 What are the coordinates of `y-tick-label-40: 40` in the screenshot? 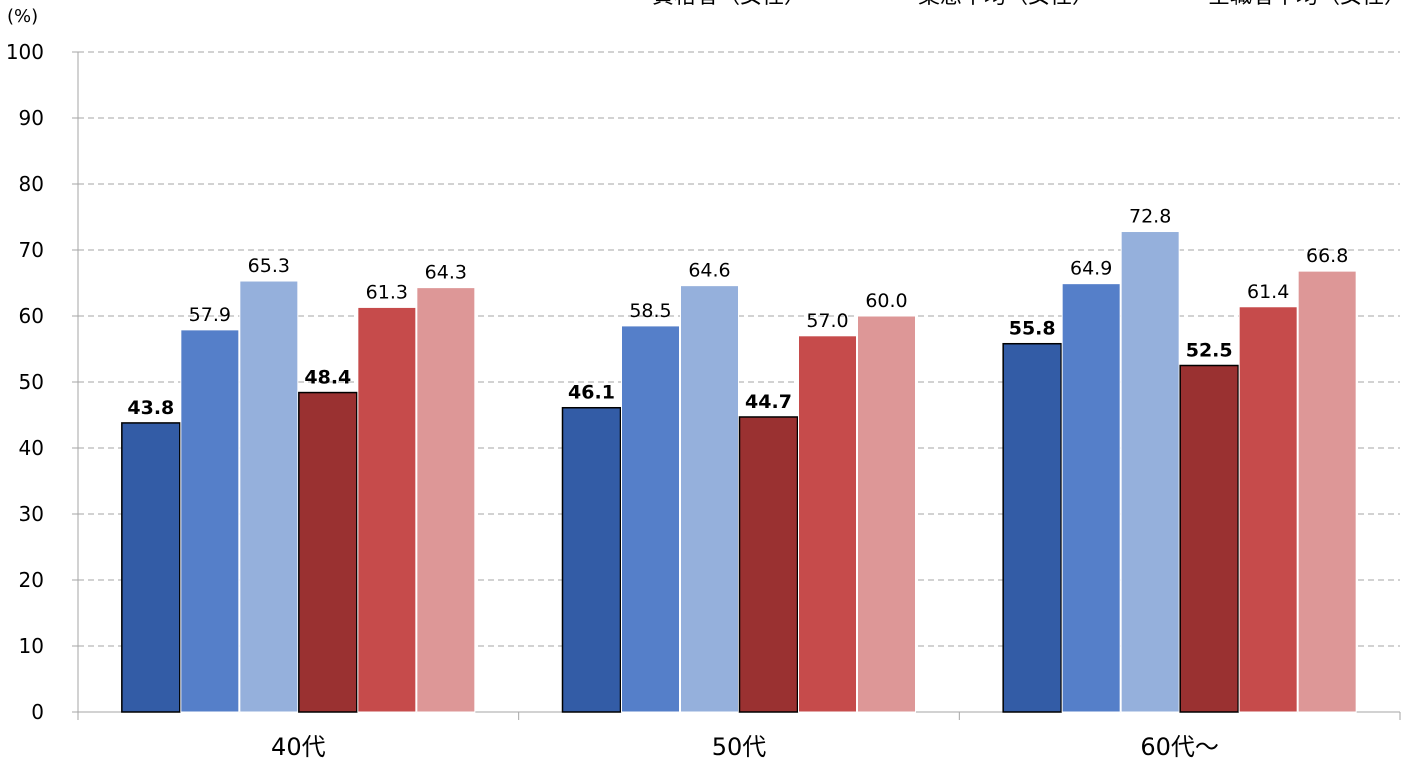 It's located at (31, 448).